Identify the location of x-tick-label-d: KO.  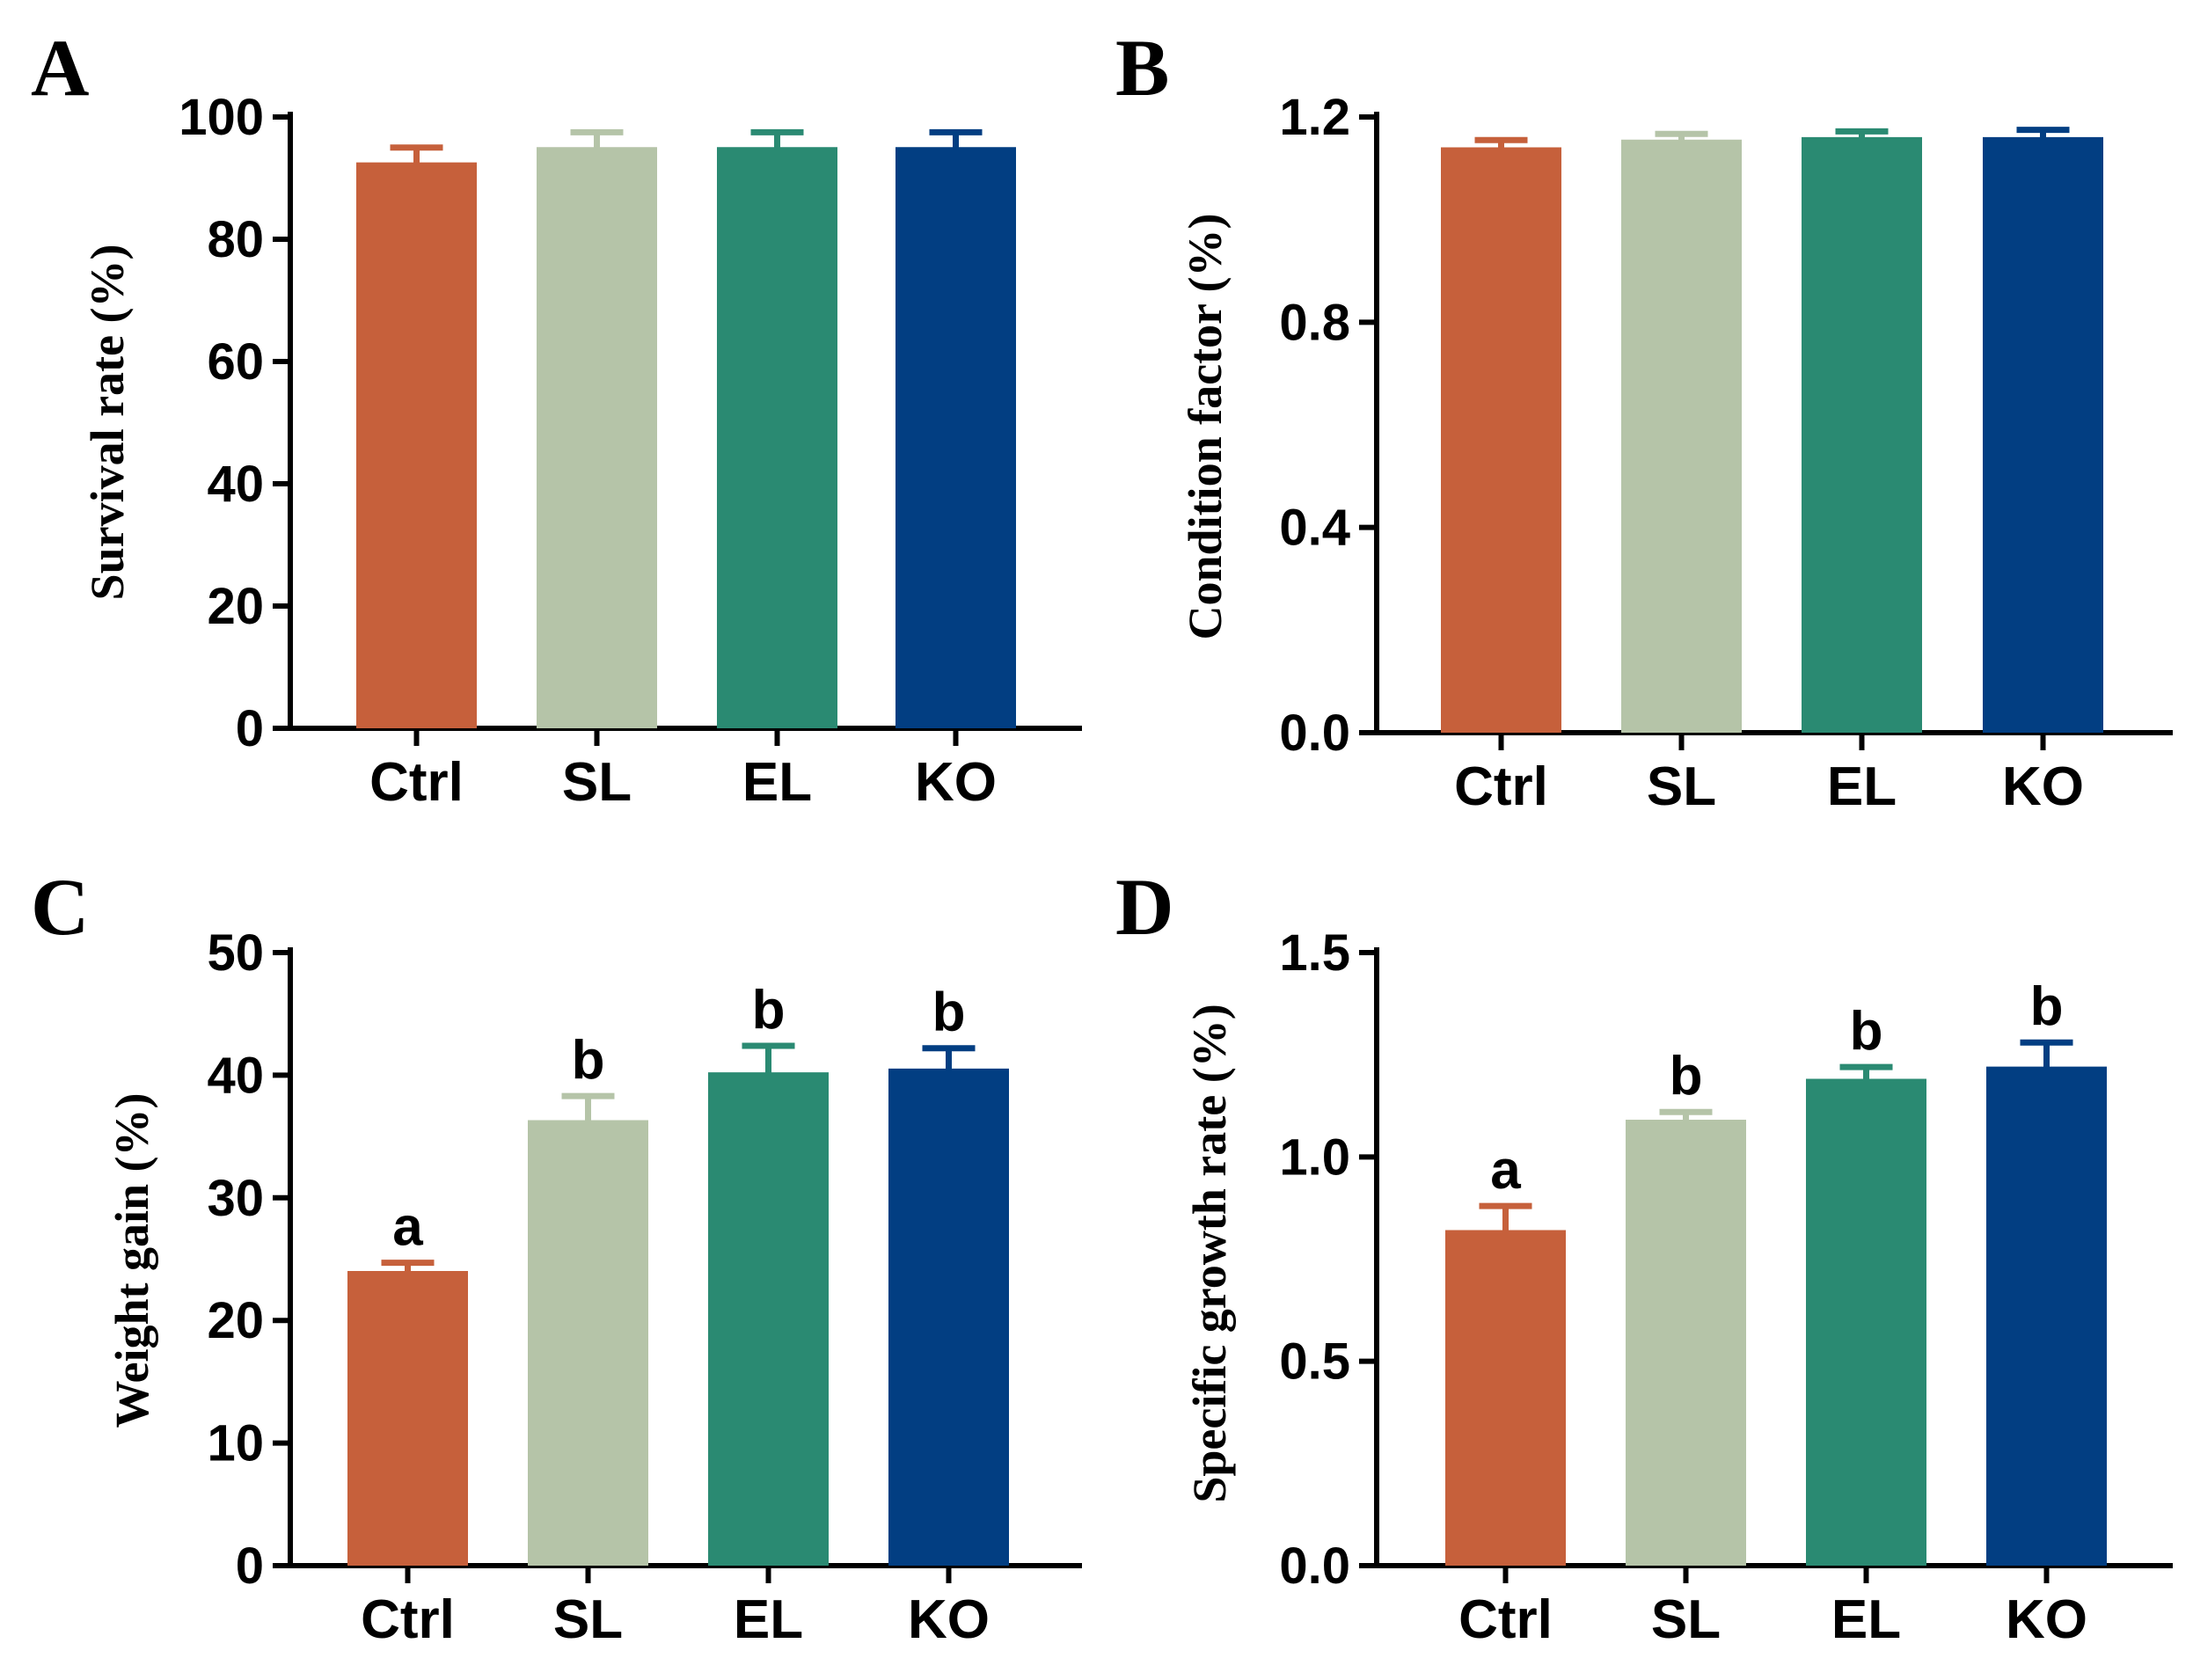
(2046, 1619).